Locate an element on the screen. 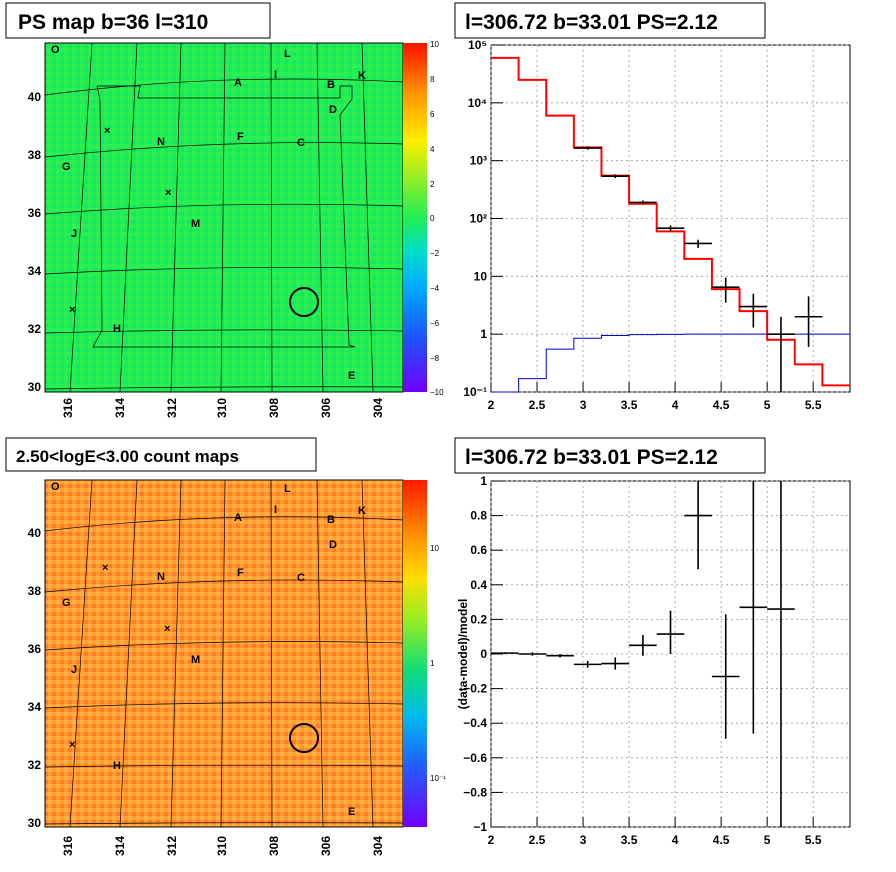  count-map-colorbar is located at coordinates (415, 653).